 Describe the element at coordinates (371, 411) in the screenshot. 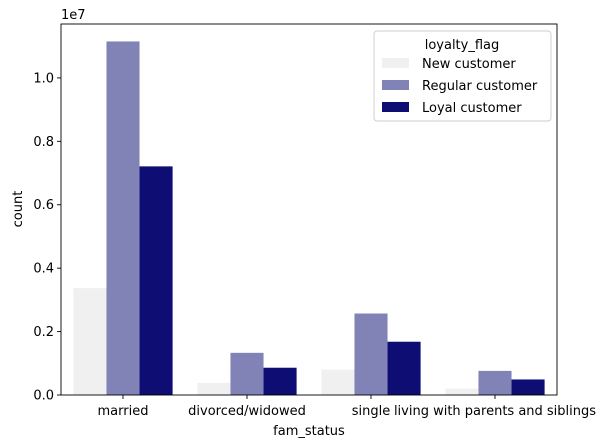

I see `x-tick-label-single: single` at that location.